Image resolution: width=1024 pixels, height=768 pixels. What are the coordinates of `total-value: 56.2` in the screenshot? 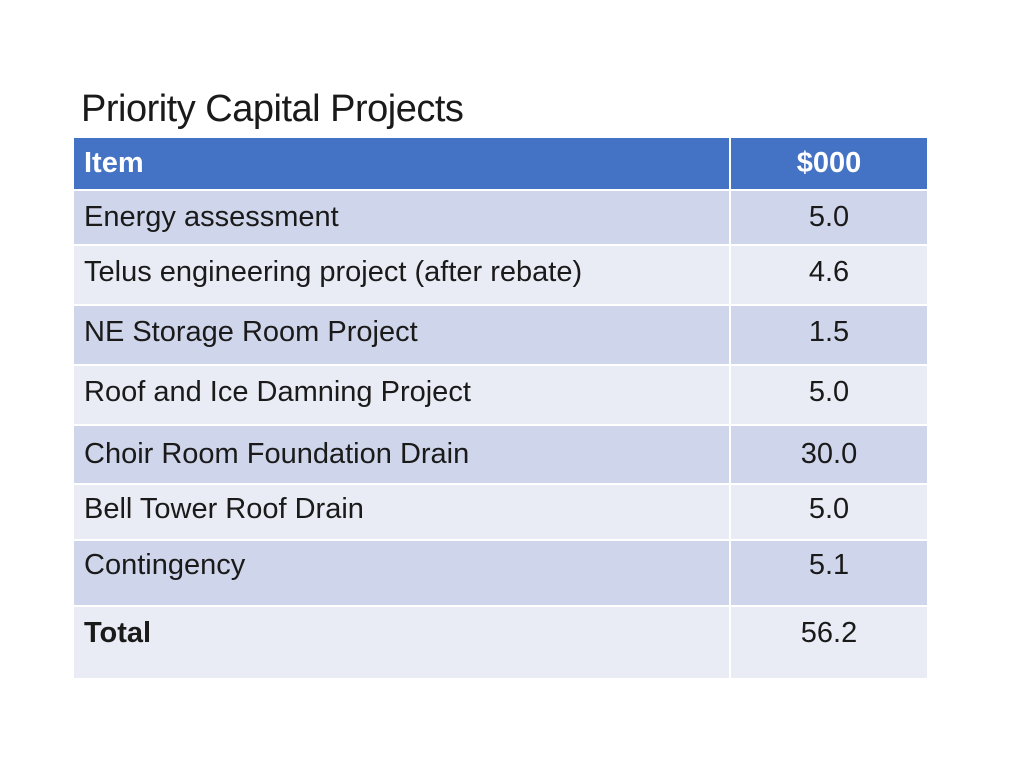 It's located at (829, 642).